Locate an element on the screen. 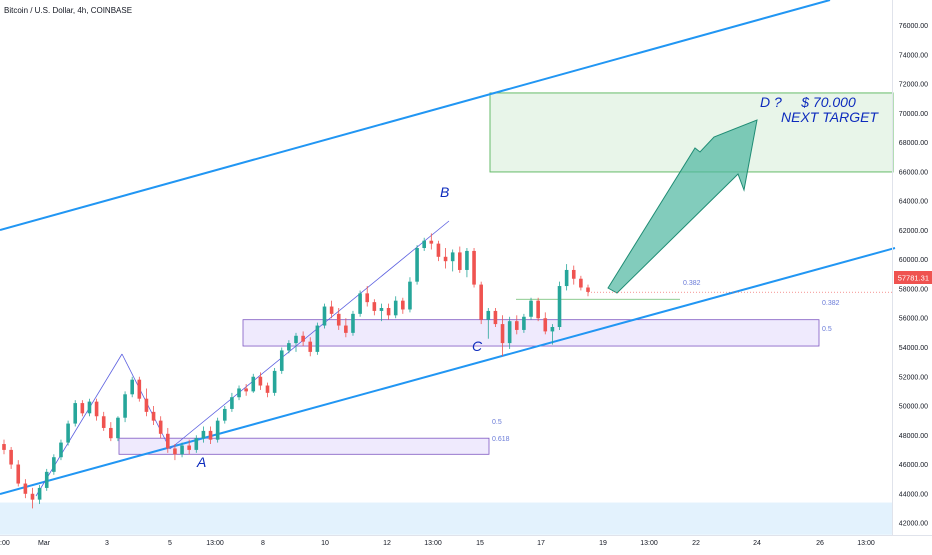 The image size is (932, 555). overlay-layer is located at coordinates (740, 206).